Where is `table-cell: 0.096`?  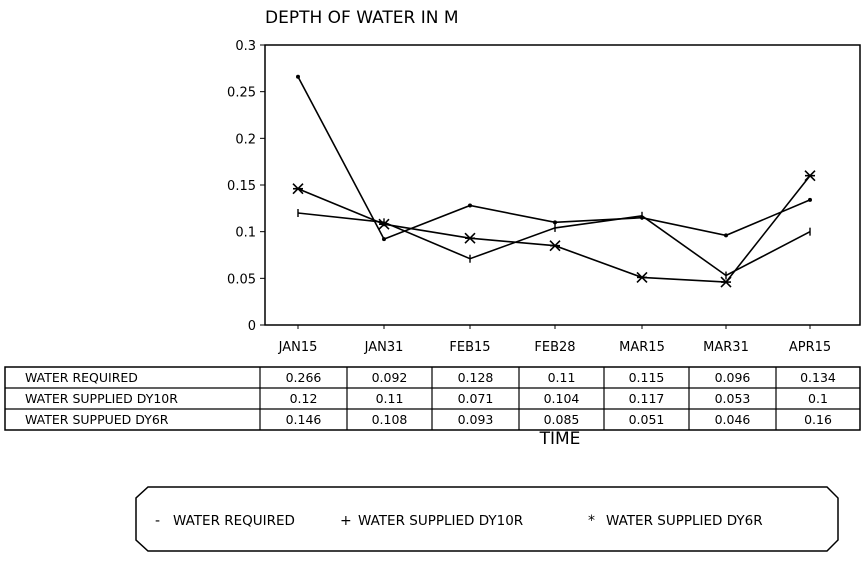 table-cell: 0.096 is located at coordinates (733, 377).